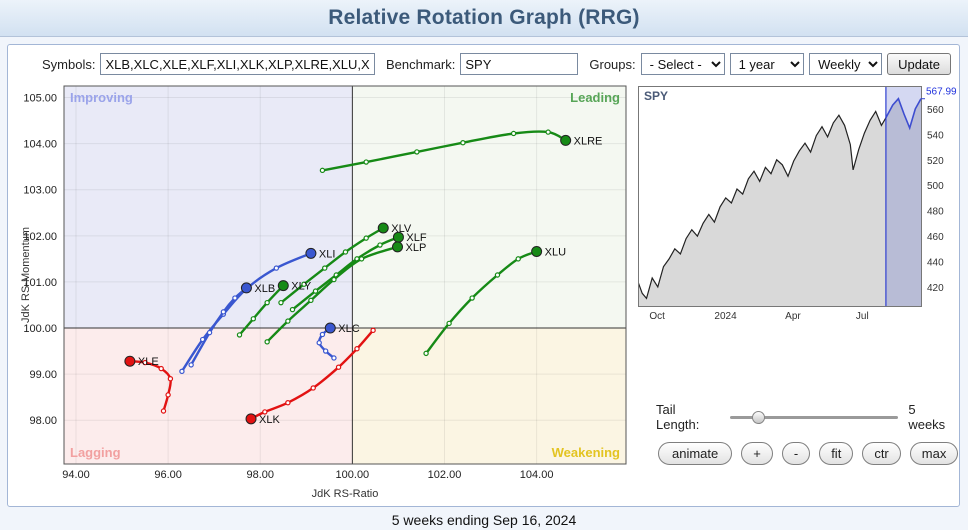 The image size is (968, 530). I want to click on rrg-symbol-label-xlre: XLRE, so click(588, 141).